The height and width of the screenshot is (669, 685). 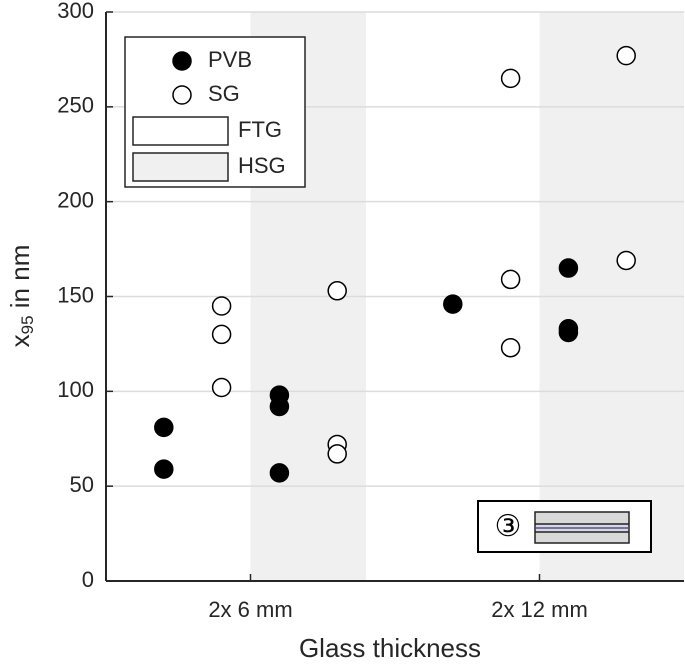 What do you see at coordinates (20, 280) in the screenshot?
I see `y-axis-title-rest: in nm` at bounding box center [20, 280].